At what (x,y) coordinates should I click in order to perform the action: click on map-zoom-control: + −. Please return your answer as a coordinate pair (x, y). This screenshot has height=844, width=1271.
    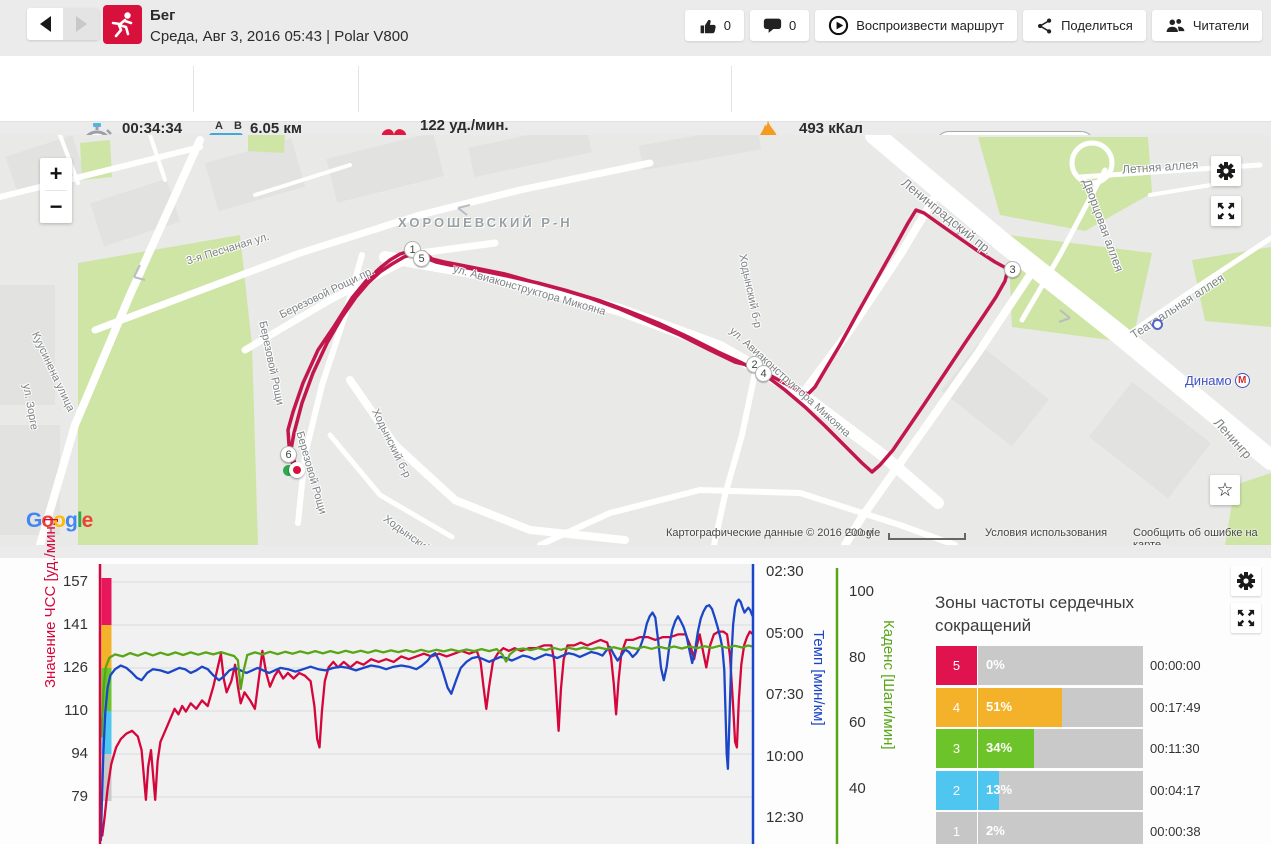
    Looking at the image, I should click on (56, 190).